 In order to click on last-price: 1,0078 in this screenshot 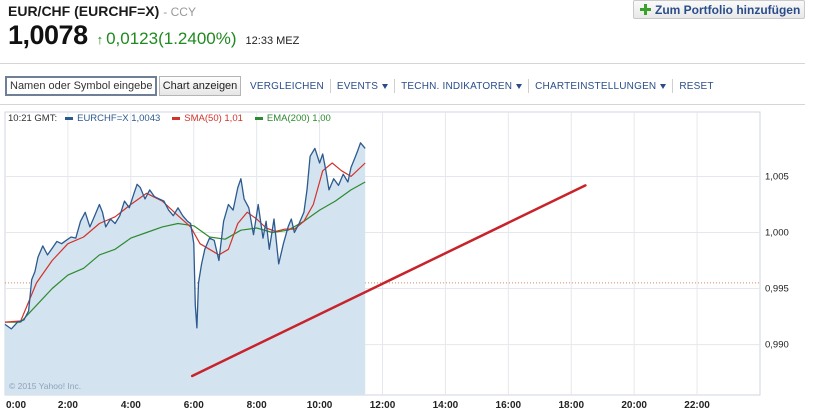, I will do `click(48, 35)`.